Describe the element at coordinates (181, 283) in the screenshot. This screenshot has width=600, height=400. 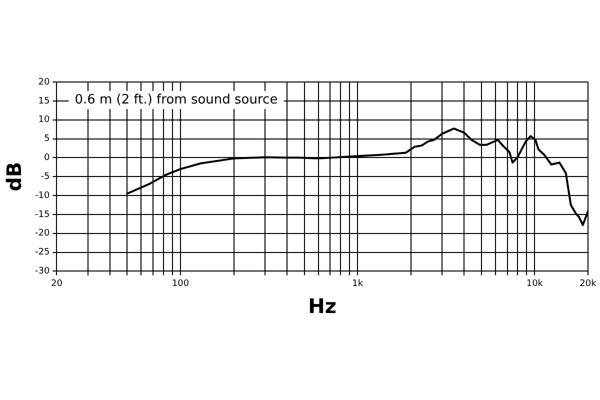
I see `x-tick-label: 100` at that location.